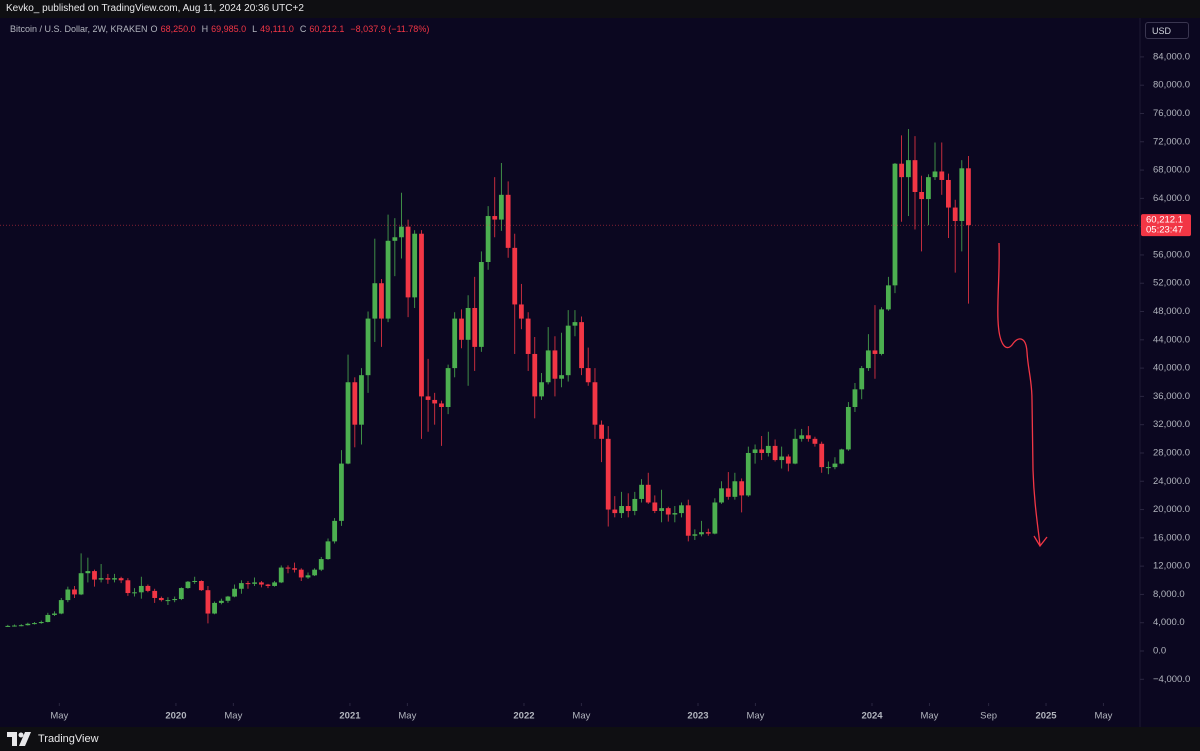 The image size is (1200, 751). Describe the element at coordinates (277, 29) in the screenshot. I see `legend-value: 49,111.0` at that location.